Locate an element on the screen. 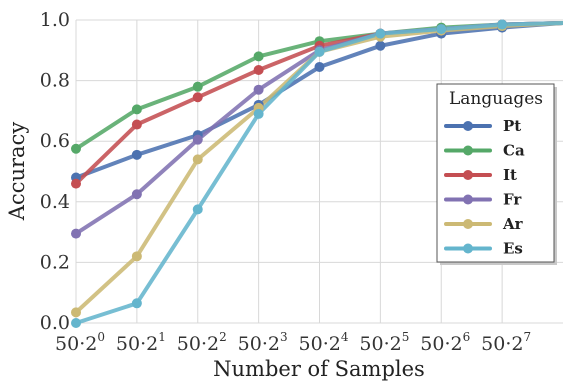  y-tick-label: 0.6 is located at coordinates (55, 141).